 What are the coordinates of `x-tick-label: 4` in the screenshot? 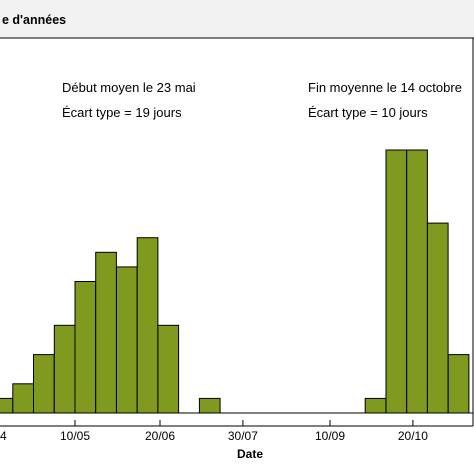 It's located at (3, 436).